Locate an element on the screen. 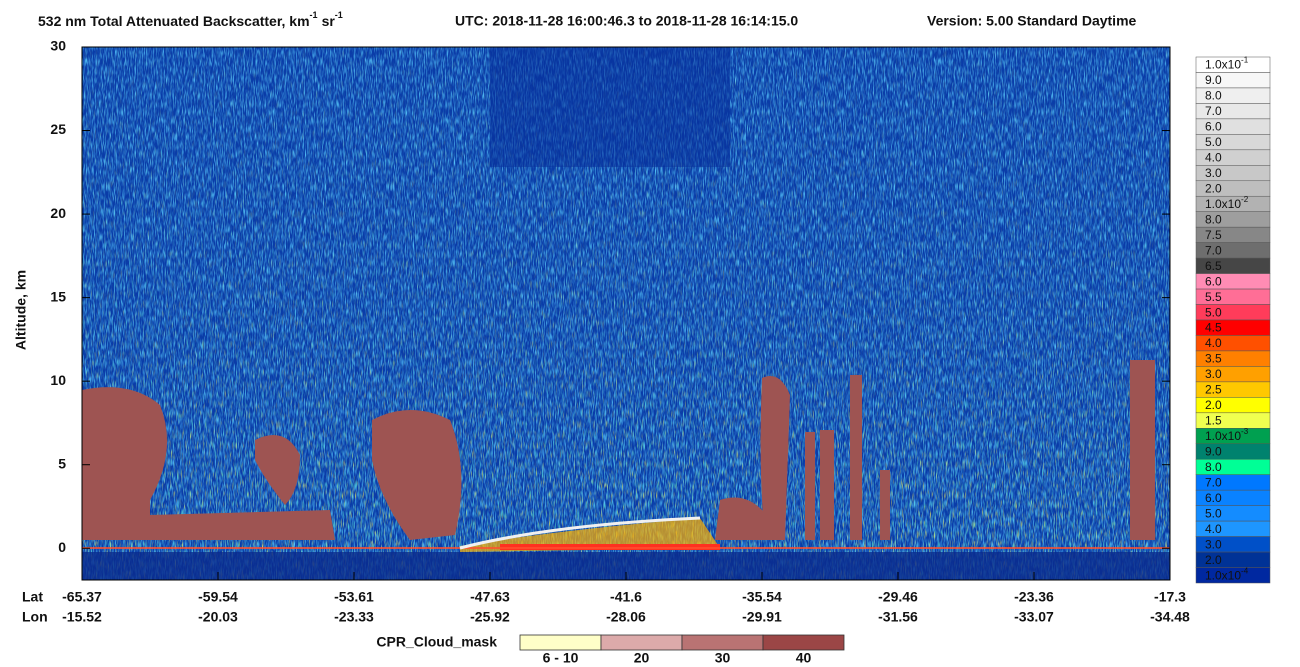 This screenshot has height=667, width=1300. colorbar-label: 4.5 is located at coordinates (1213, 328).